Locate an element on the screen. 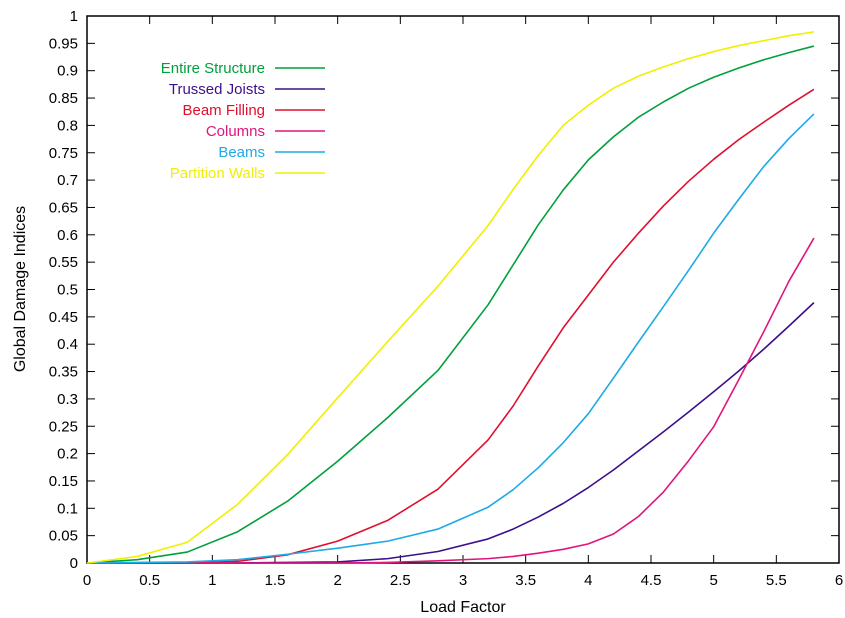 The height and width of the screenshot is (618, 845). y-tick-label: 0.6 is located at coordinates (67, 235).